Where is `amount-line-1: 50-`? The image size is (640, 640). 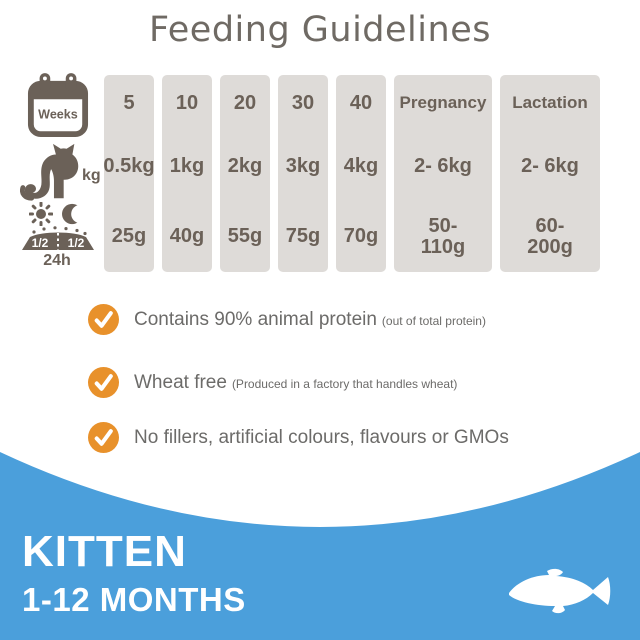
amount-line-1: 50- is located at coordinates (443, 225).